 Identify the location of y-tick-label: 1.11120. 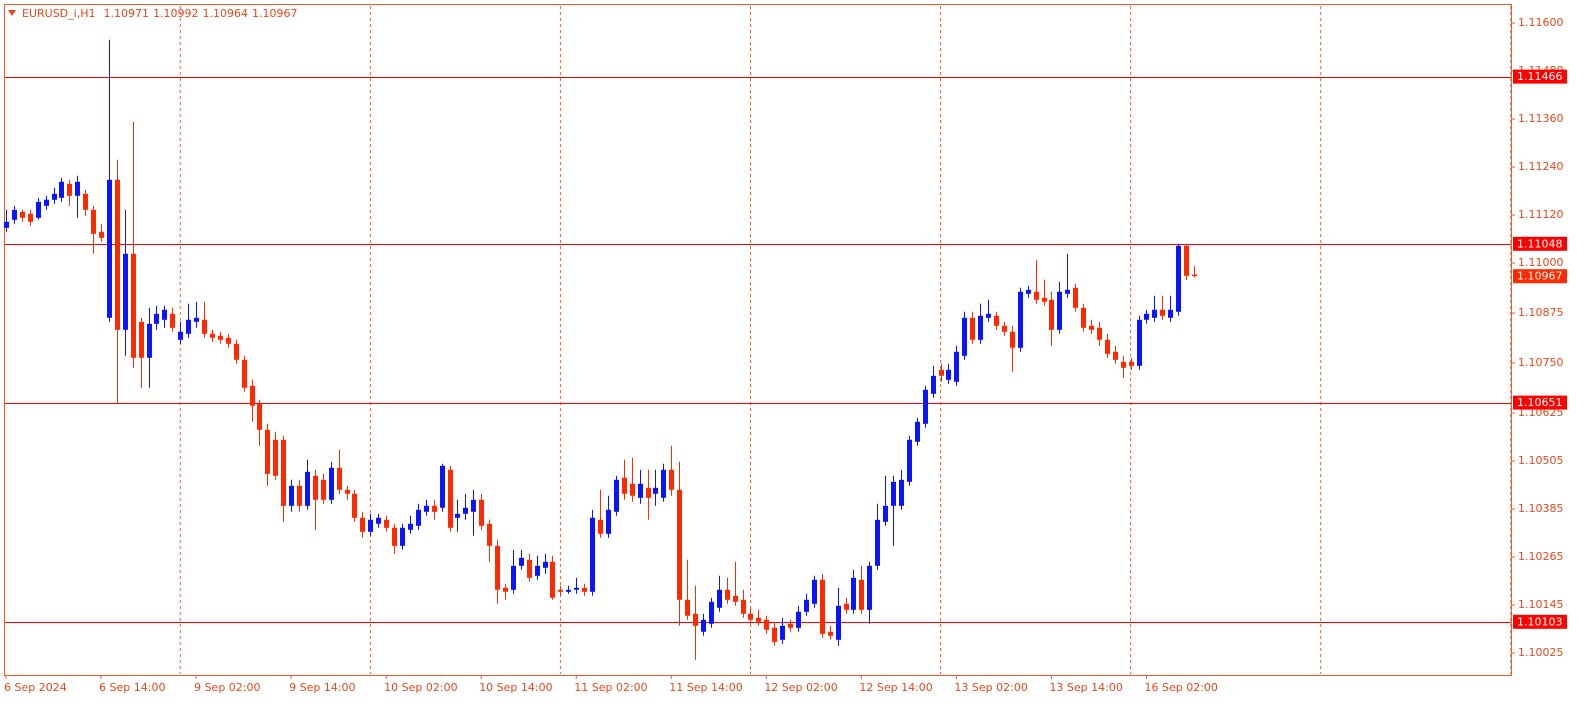
(1541, 214).